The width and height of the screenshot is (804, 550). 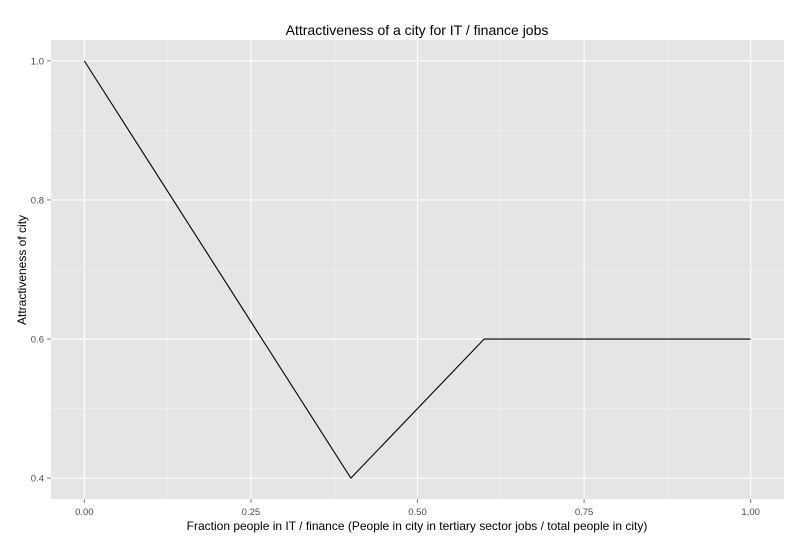 I want to click on y-tick-label-0: 0.4, so click(x=37, y=479).